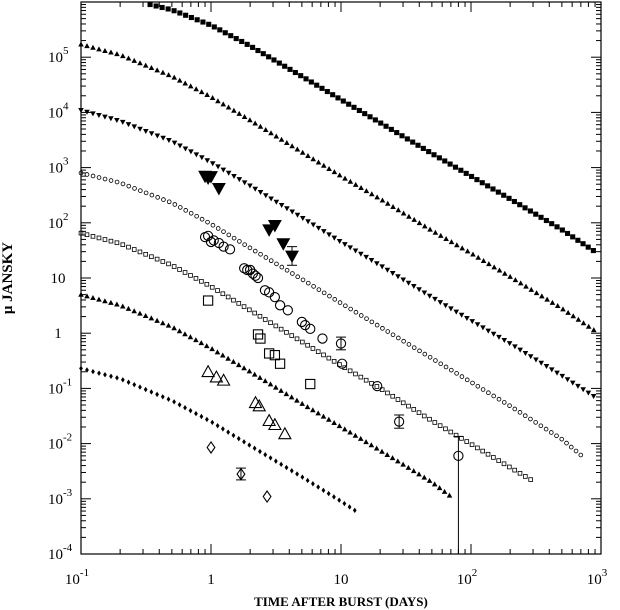 Image resolution: width=620 pixels, height=610 pixels. What do you see at coordinates (58, 221) in the screenshot?
I see `y-tick-label: 102` at bounding box center [58, 221].